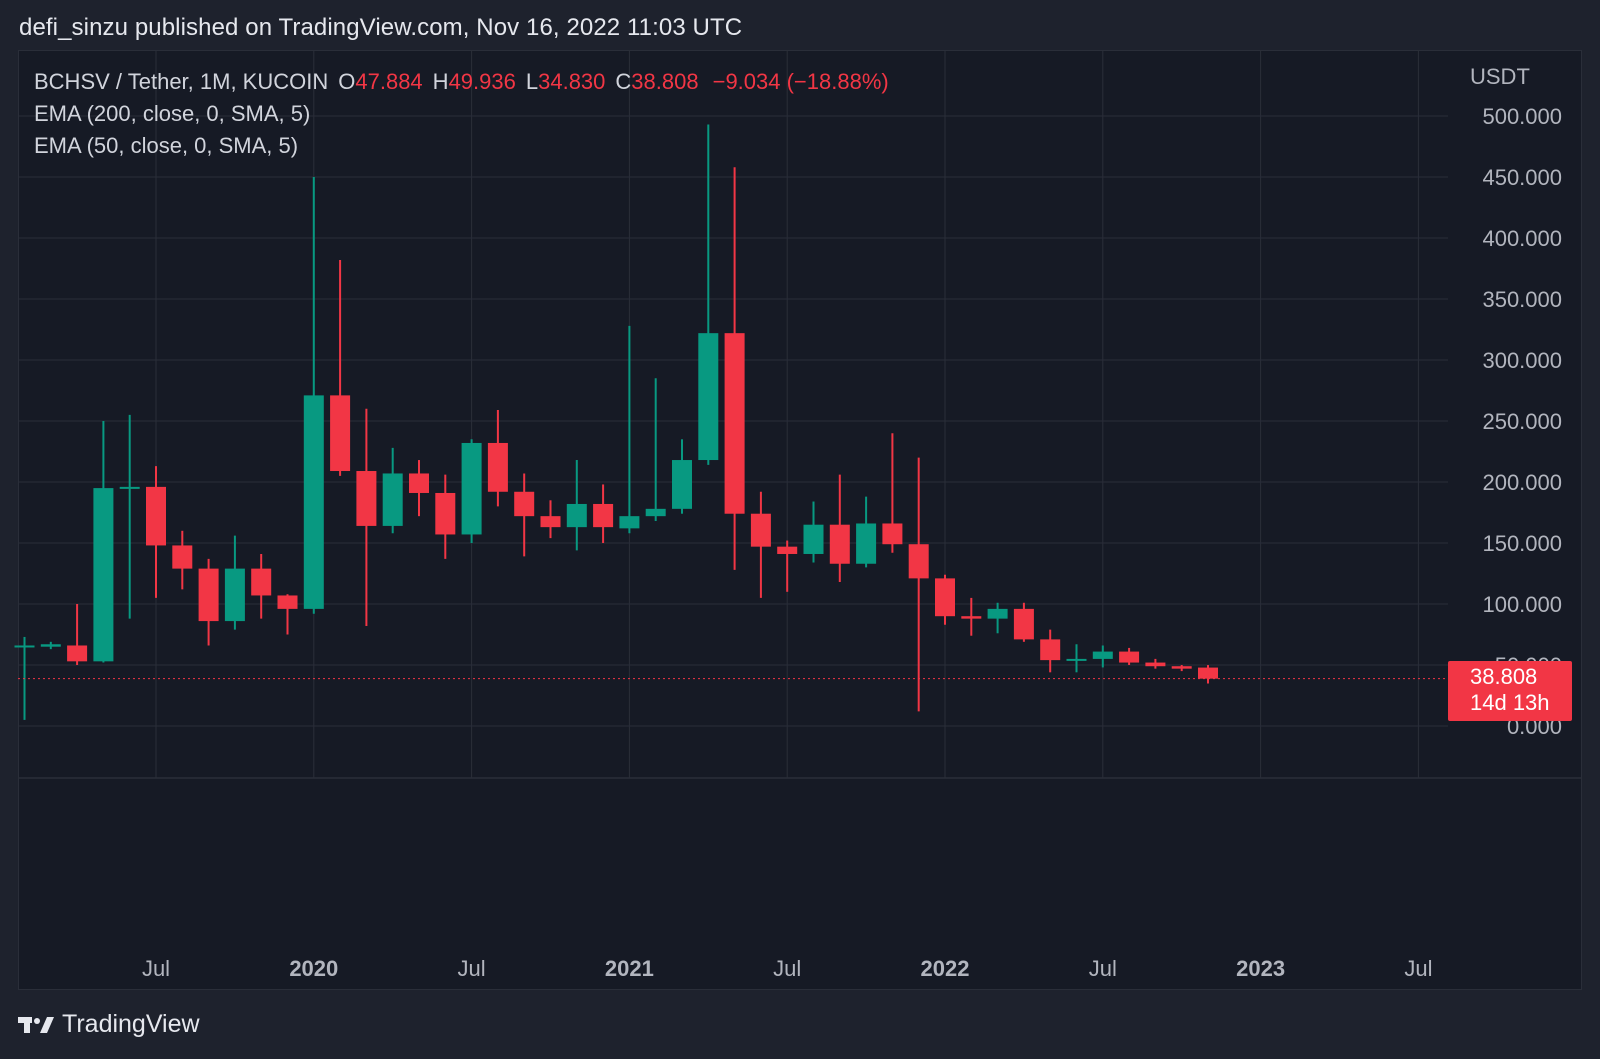 This screenshot has height=1059, width=1600. I want to click on legend-symbol: BCHSV / Tether, 1M, KUCOIN, so click(181, 81).